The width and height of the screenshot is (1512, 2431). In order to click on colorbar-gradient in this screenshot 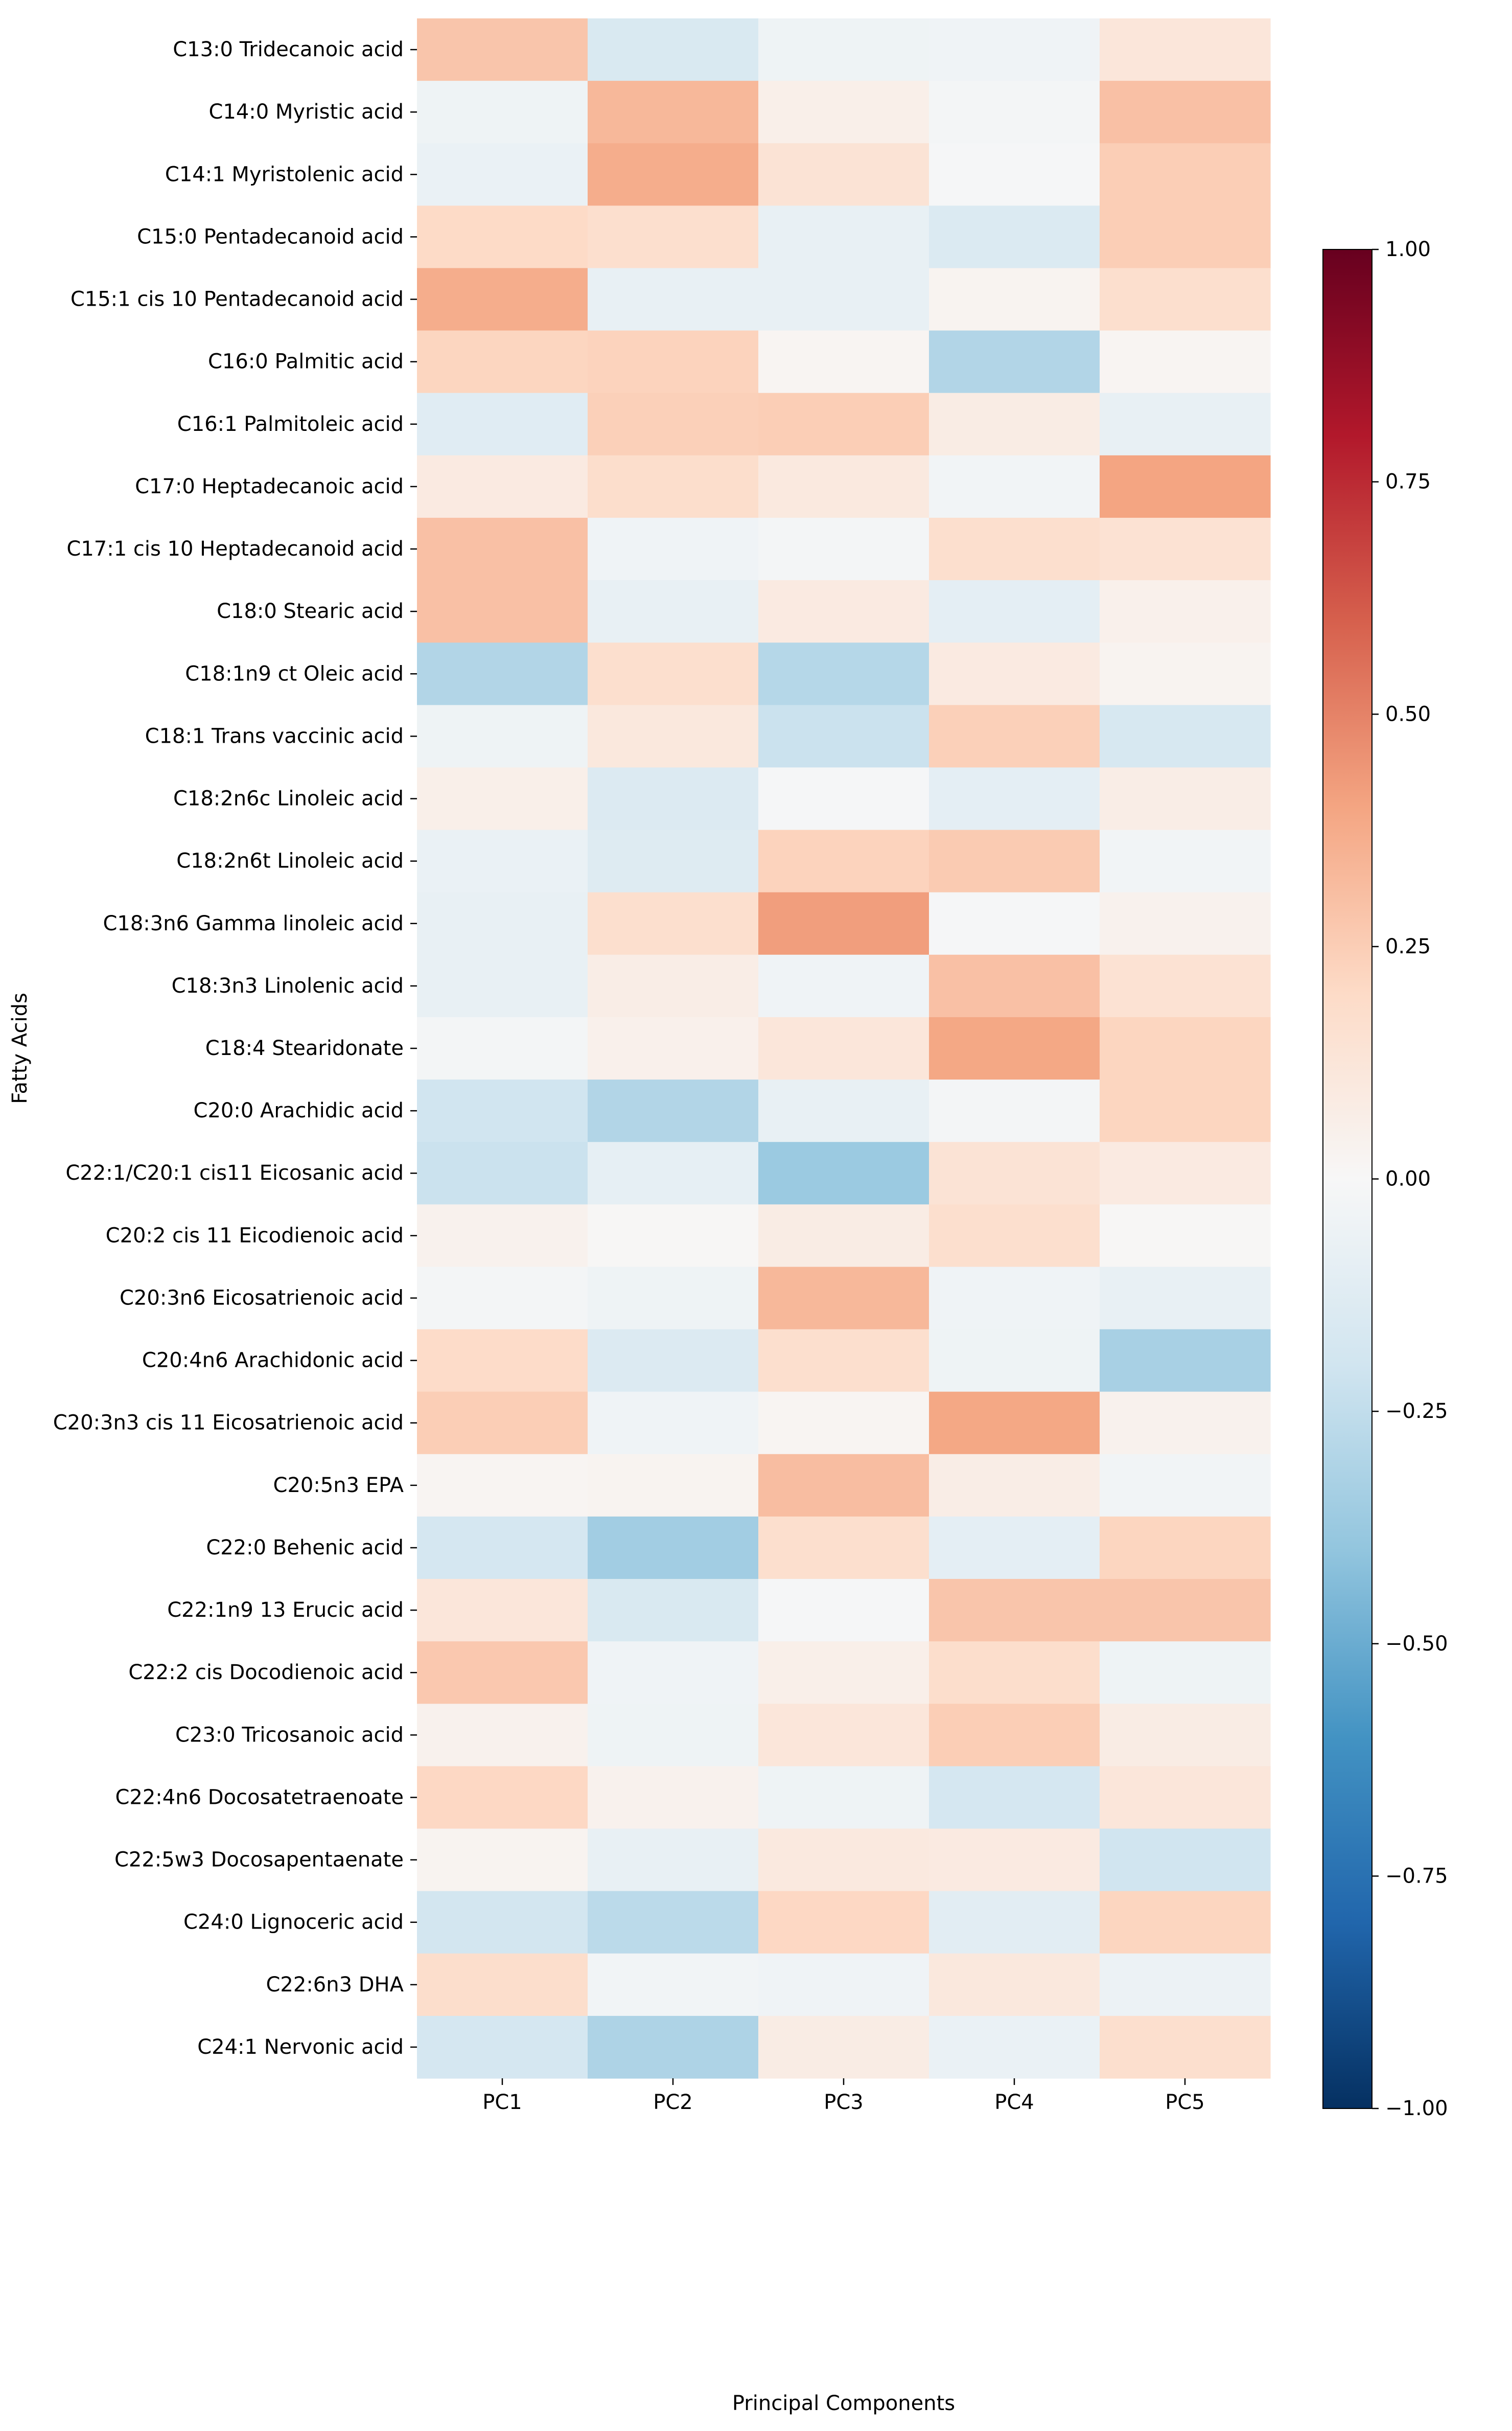, I will do `click(1348, 1179)`.